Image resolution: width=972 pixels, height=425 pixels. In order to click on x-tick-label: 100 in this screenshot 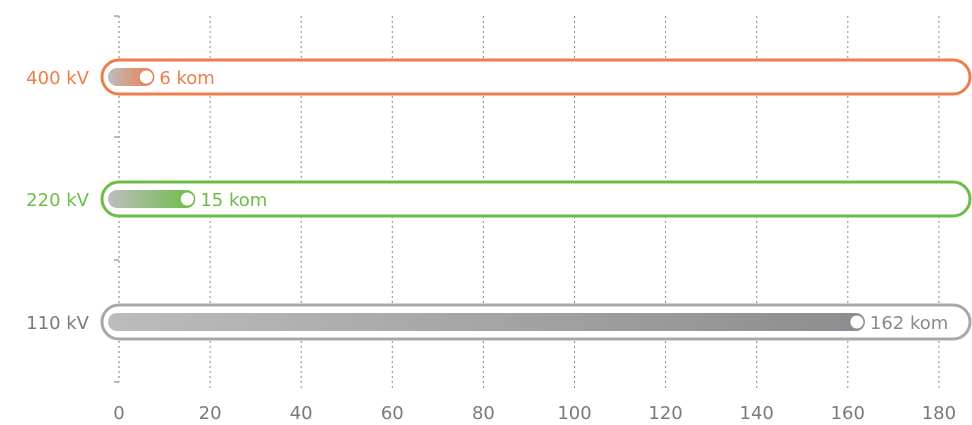, I will do `click(574, 413)`.